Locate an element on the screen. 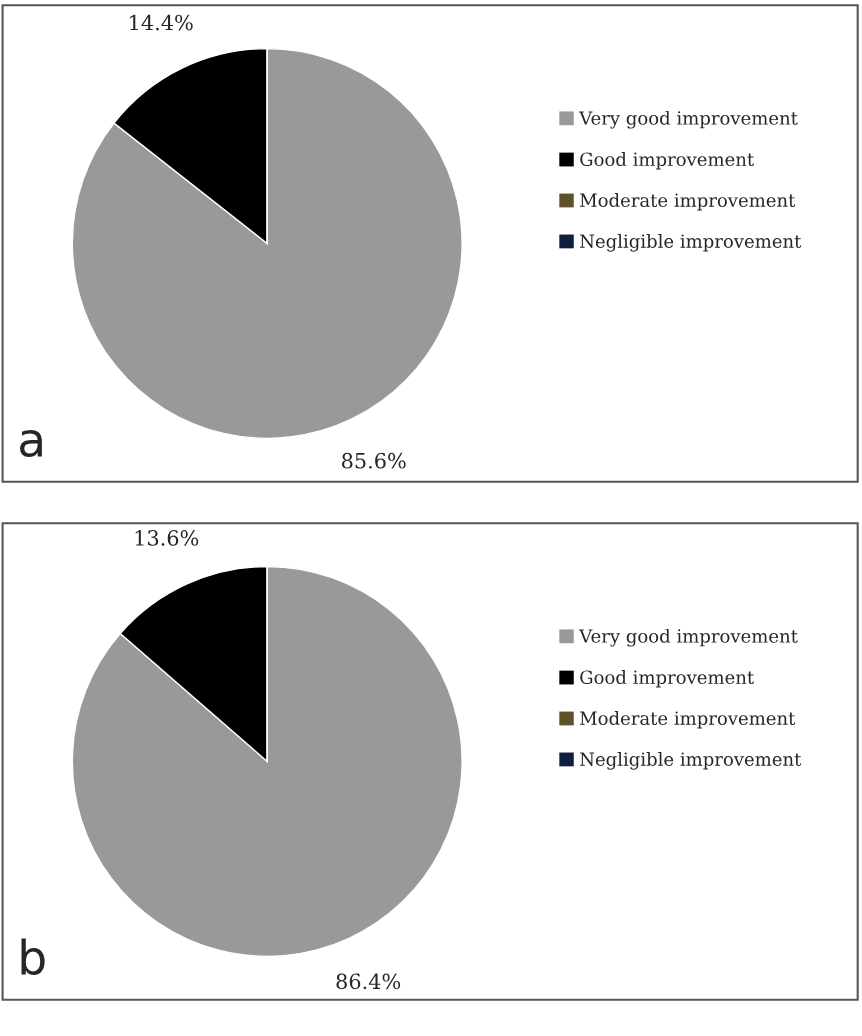 This screenshot has height=1036, width=862. data-label: 14.4% is located at coordinates (161, 22).